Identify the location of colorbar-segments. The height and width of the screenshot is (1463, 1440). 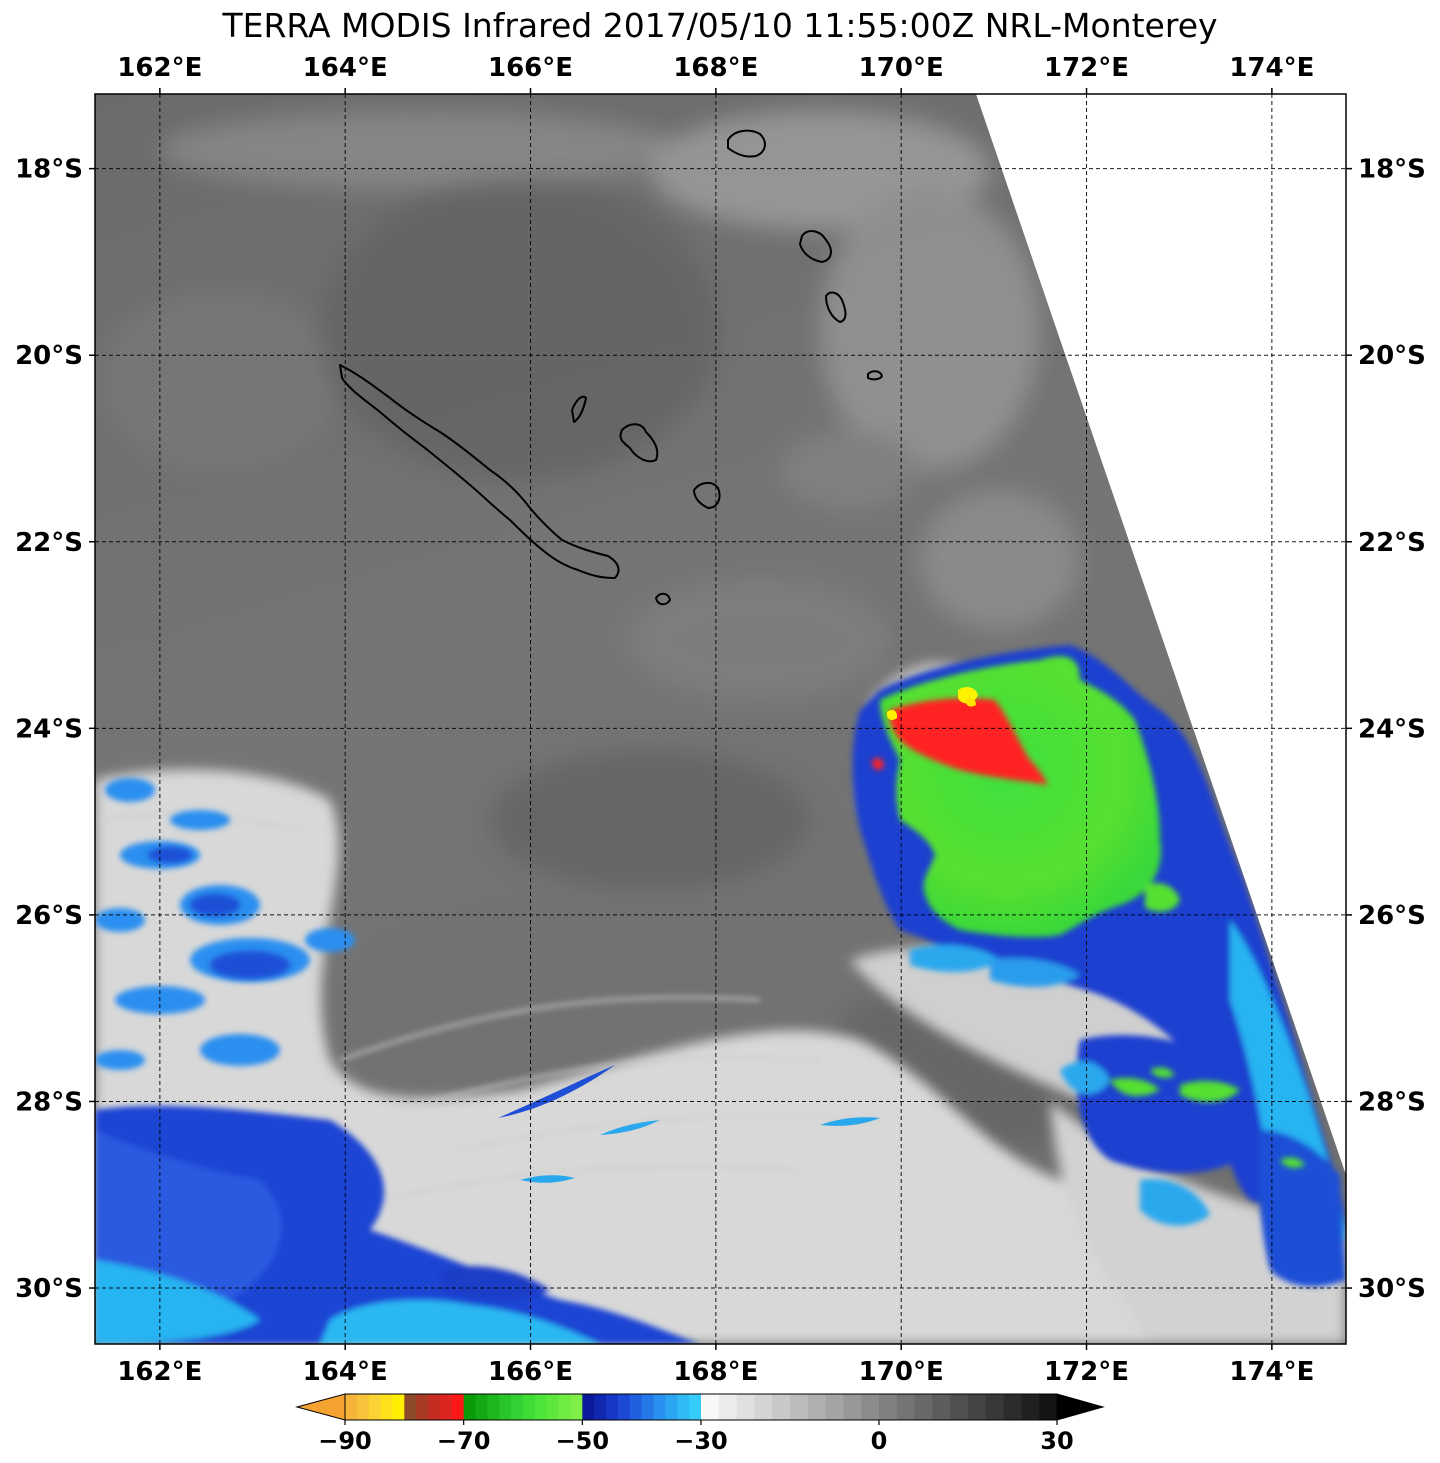
(701, 1407).